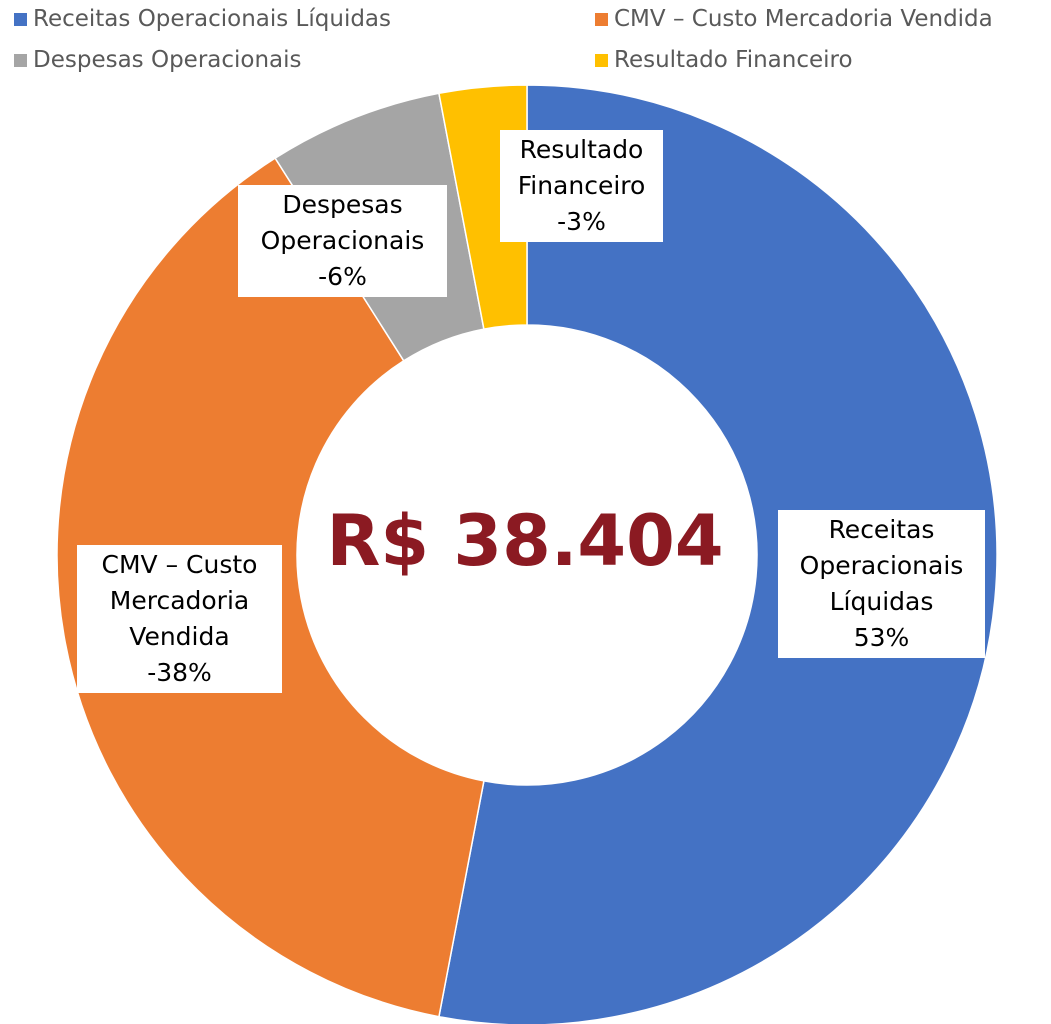 Image resolution: width=1051 pixels, height=1024 pixels. I want to click on legend-item: CMV – Custo Mercadoria Vendida, so click(794, 19).